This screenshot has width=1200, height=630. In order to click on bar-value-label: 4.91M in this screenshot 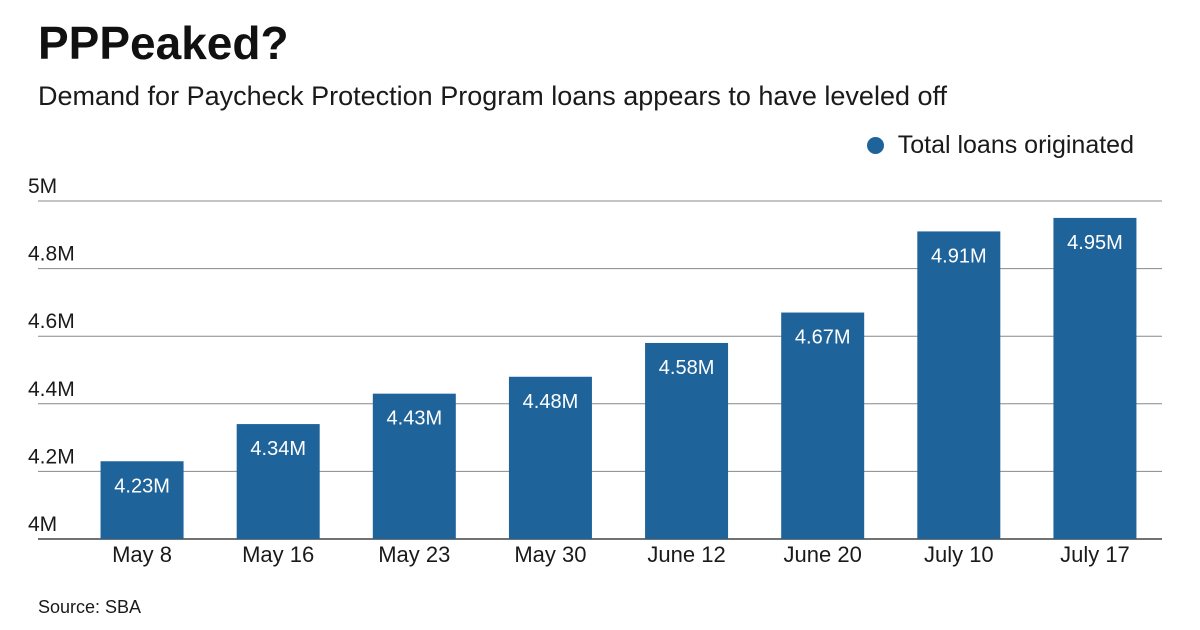, I will do `click(959, 256)`.